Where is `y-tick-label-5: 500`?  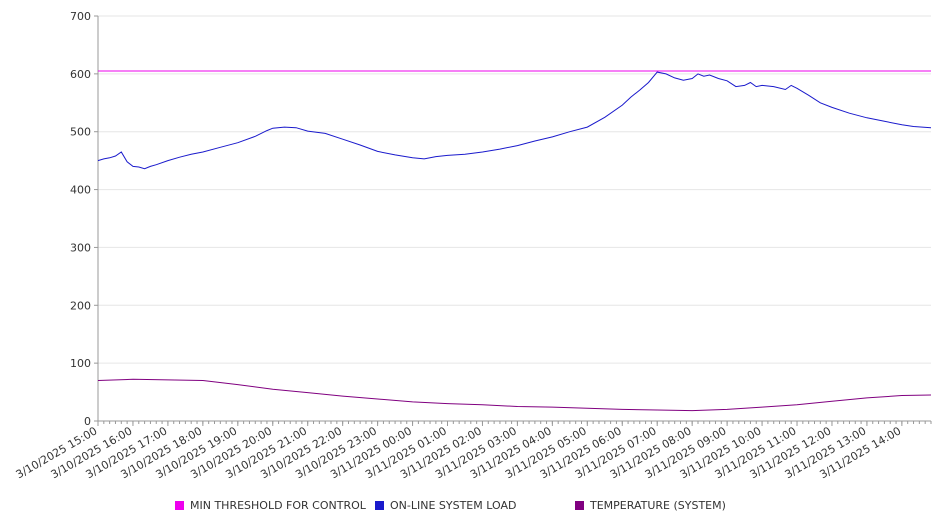 y-tick-label-5: 500 is located at coordinates (80, 132).